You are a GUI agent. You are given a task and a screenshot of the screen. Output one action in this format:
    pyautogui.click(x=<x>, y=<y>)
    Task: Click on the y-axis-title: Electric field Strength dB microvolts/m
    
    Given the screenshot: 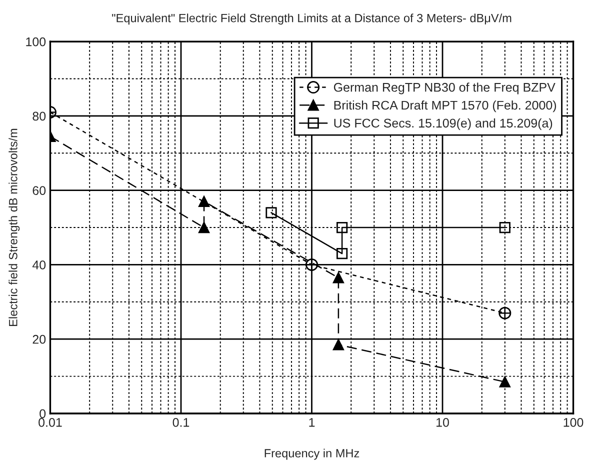 What is the action you would take?
    pyautogui.click(x=14, y=227)
    